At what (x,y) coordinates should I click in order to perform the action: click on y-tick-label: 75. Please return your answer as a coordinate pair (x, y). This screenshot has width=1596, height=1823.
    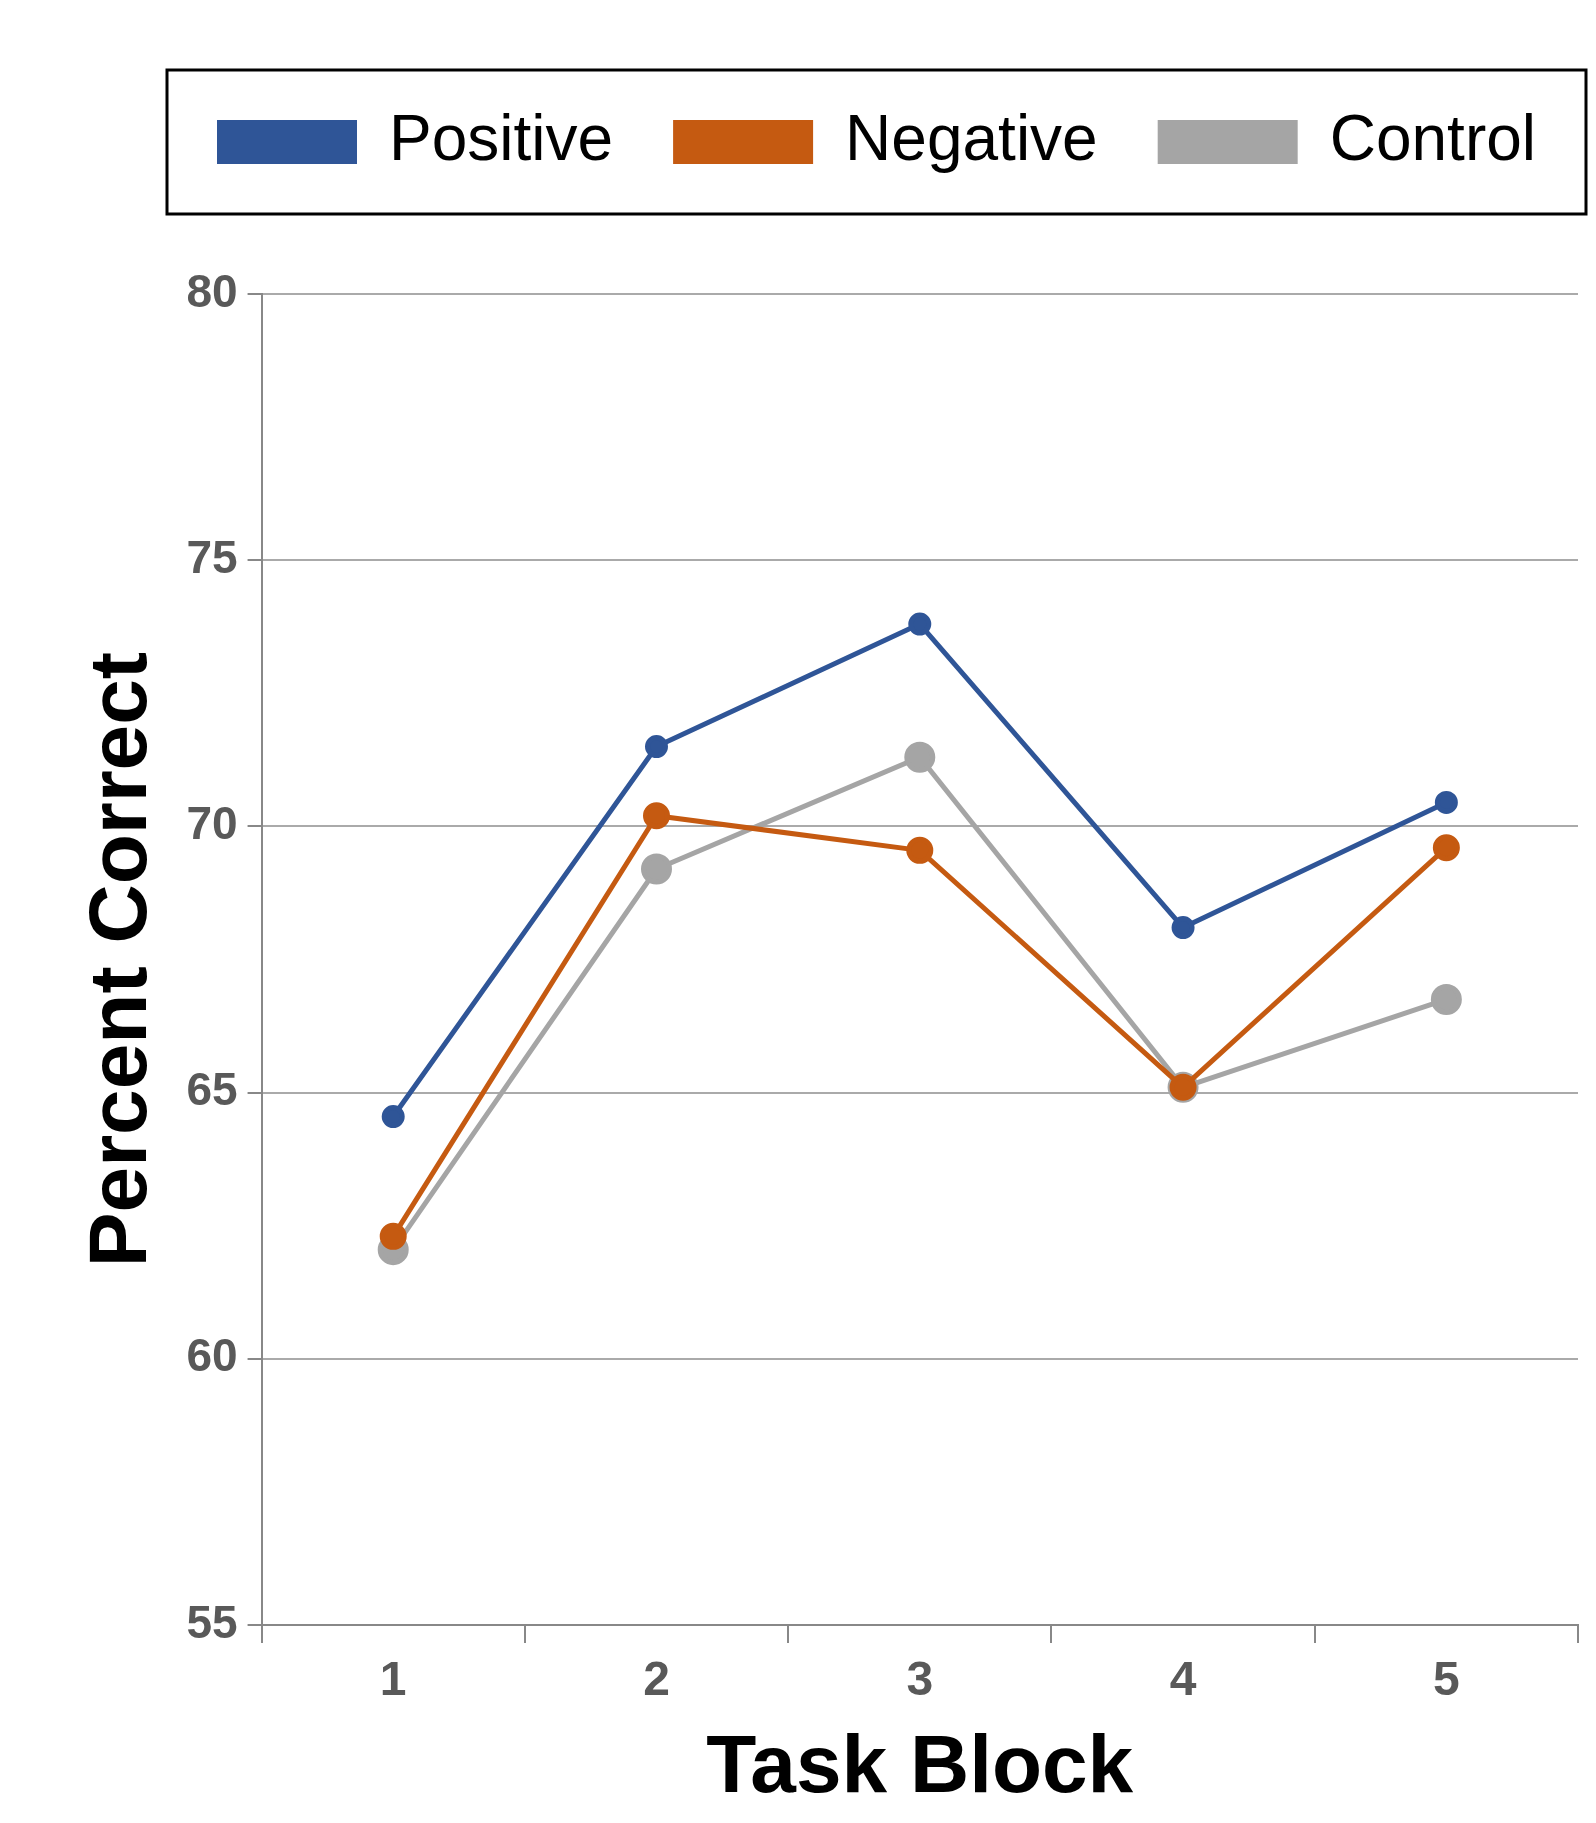
    Looking at the image, I should click on (212, 556).